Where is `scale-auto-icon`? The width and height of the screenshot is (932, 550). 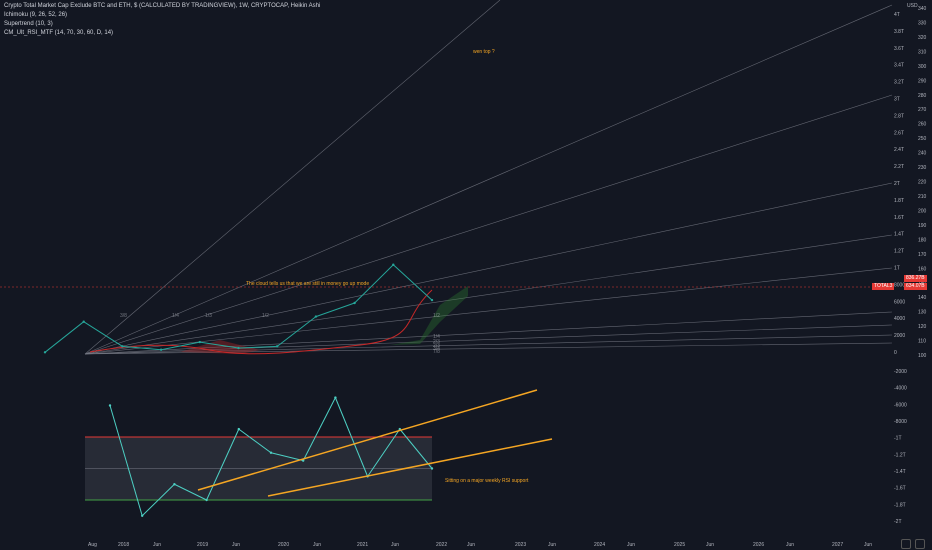
scale-auto-icon is located at coordinates (920, 544).